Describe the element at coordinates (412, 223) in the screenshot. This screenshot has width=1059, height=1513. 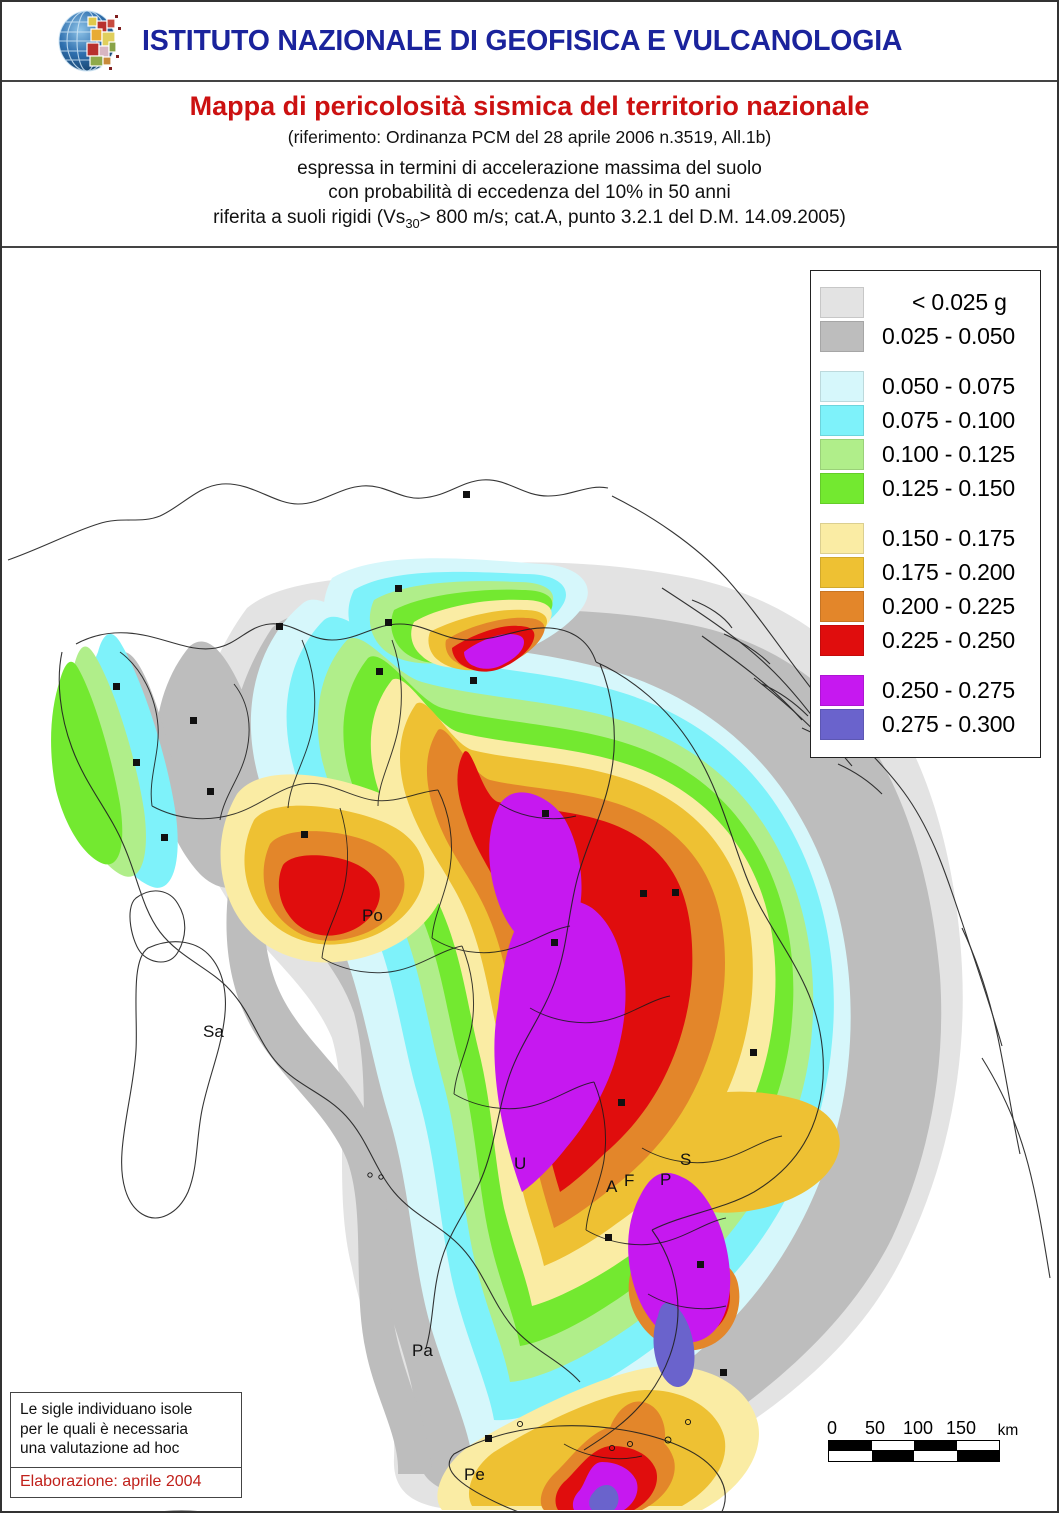
I see `vs30-subscript: 30` at that location.